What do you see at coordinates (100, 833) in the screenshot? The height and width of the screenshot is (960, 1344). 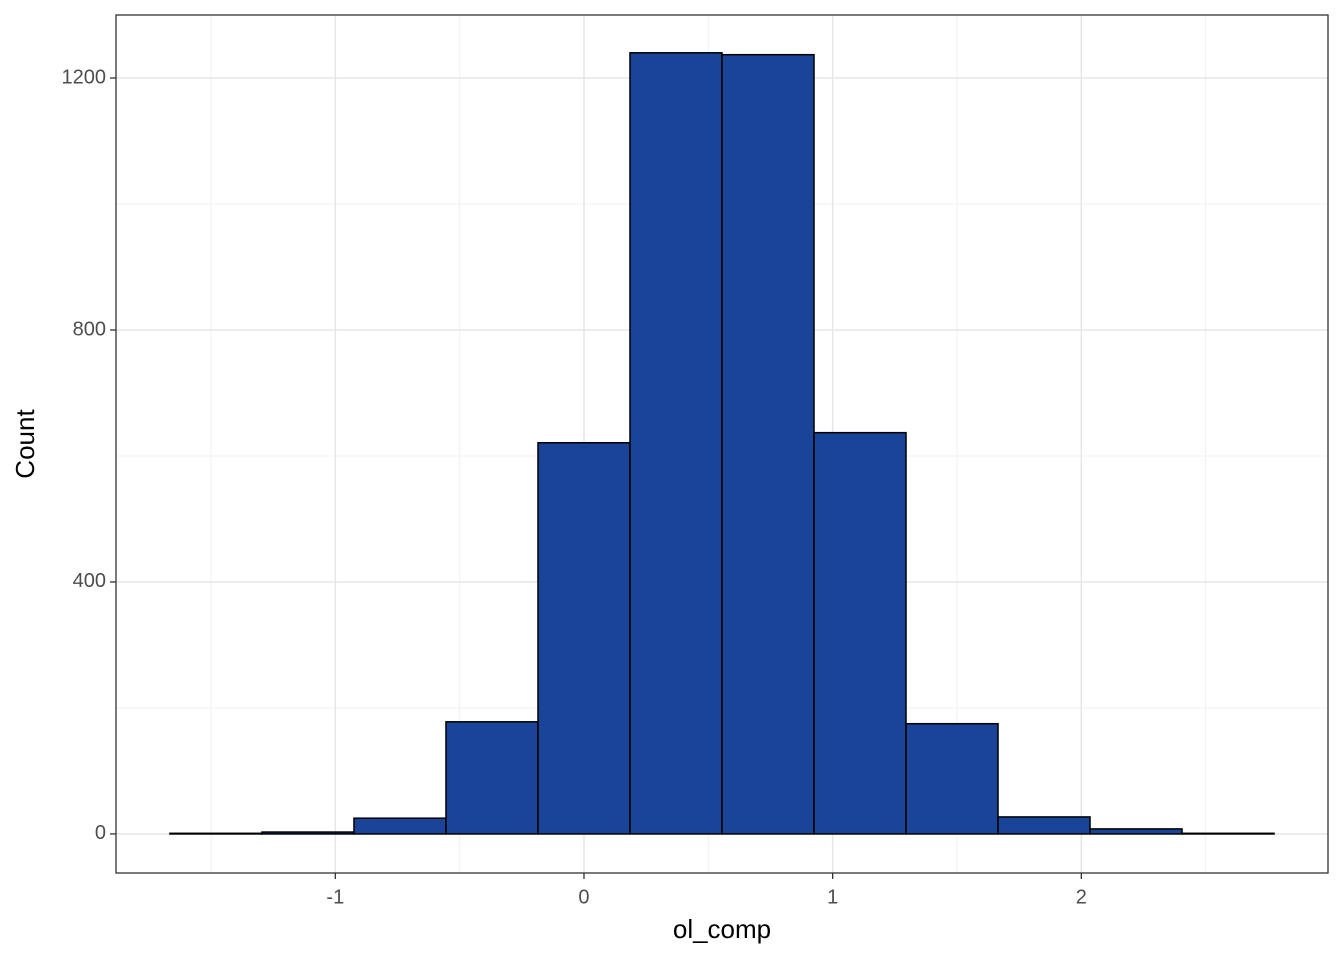 I see `y-tick-label: 0` at bounding box center [100, 833].